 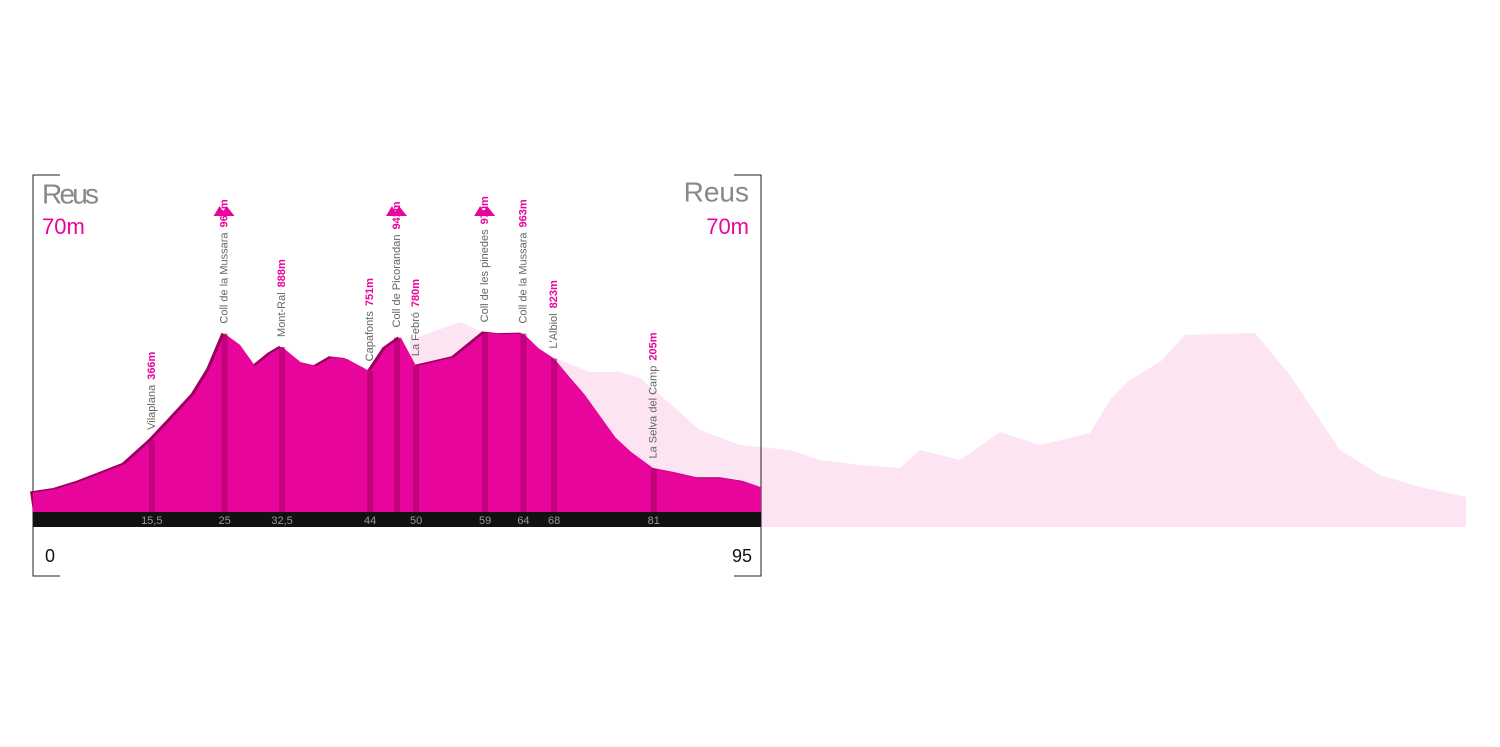 What do you see at coordinates (370, 336) in the screenshot?
I see `waypoint-name: Capafonts` at bounding box center [370, 336].